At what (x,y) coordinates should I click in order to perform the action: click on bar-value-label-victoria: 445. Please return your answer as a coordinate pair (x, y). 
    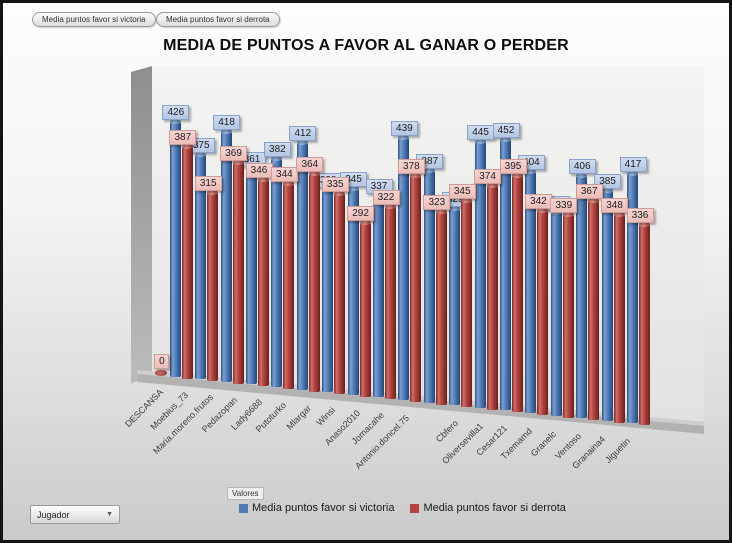
    Looking at the image, I should click on (481, 132).